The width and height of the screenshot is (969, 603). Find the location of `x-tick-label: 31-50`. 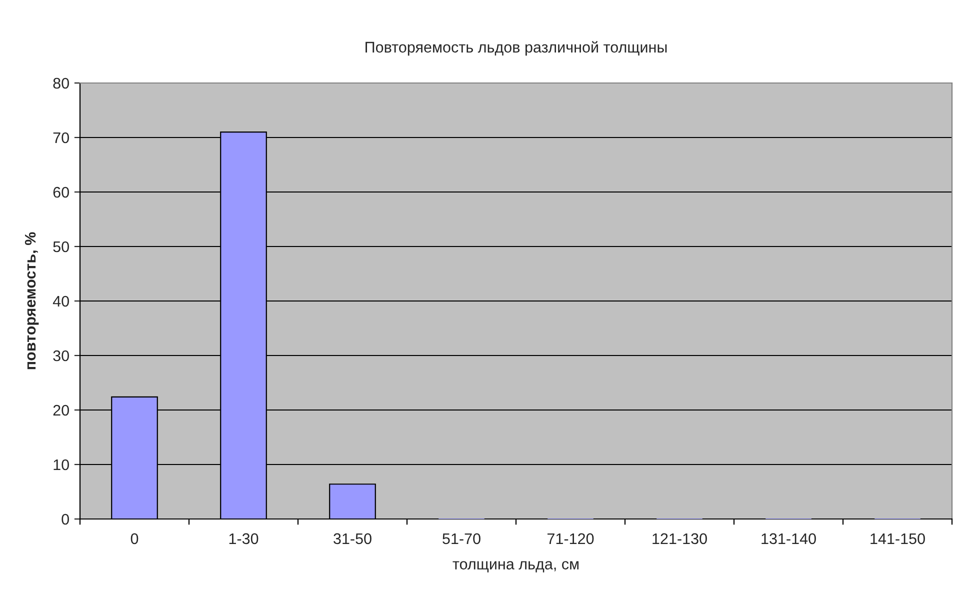

x-tick-label: 31-50 is located at coordinates (353, 538).